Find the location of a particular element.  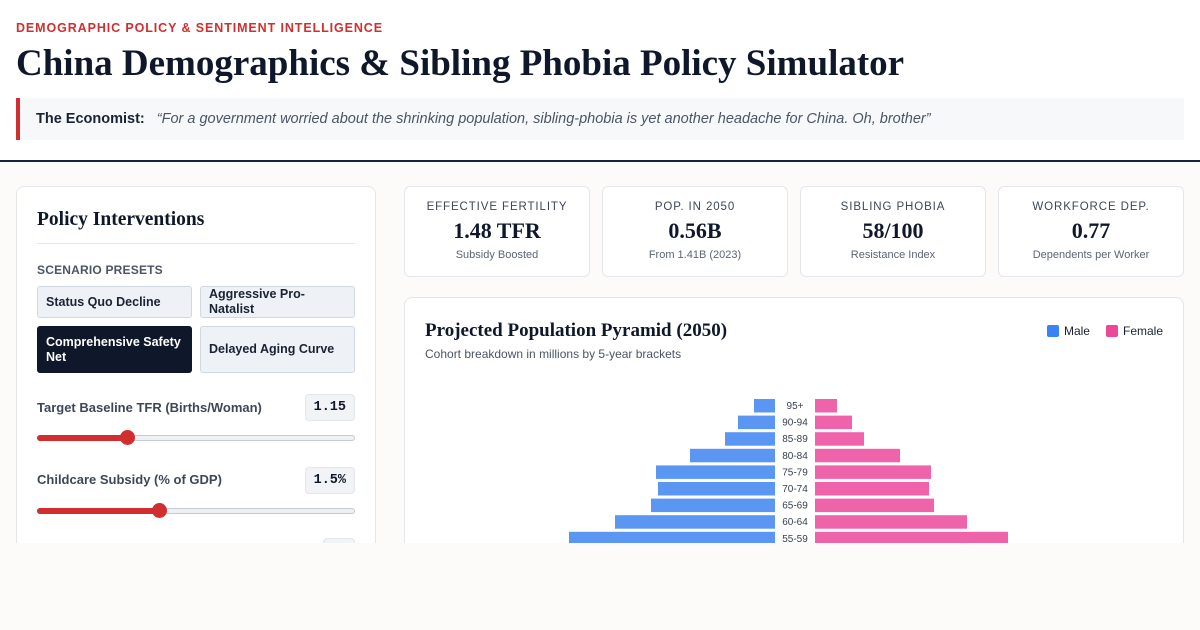

quote-source: The Economist: is located at coordinates (90, 119).